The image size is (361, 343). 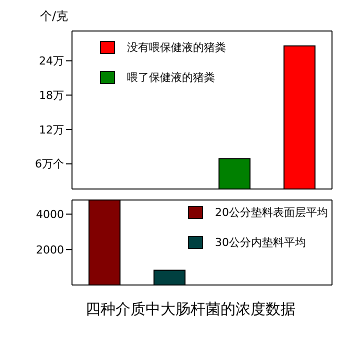 I want to click on y-tick-label: 4000, so click(x=50, y=215).